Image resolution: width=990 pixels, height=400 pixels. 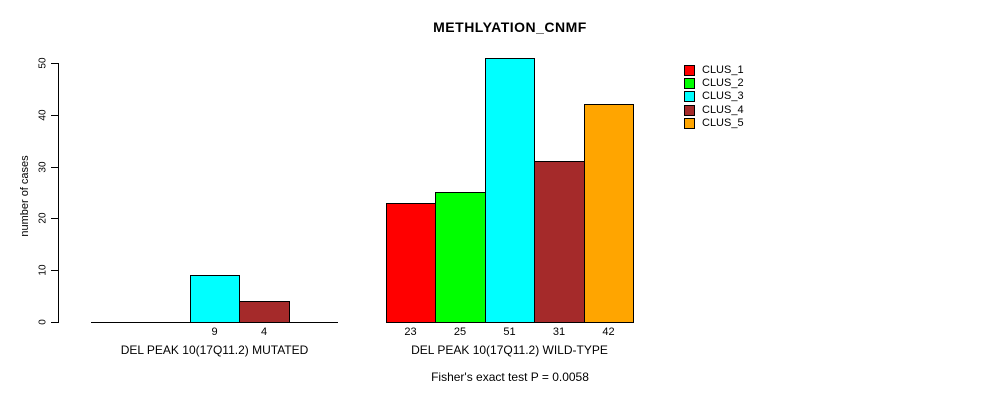 I want to click on legend-item: CLUS_3, so click(x=714, y=96).